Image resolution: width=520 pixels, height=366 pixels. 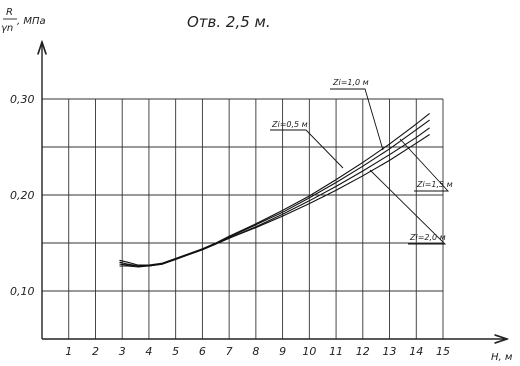 What do you see at coordinates (289, 124) in the screenshot?
I see `series-label-0: Zi=0,5 м` at bounding box center [289, 124].